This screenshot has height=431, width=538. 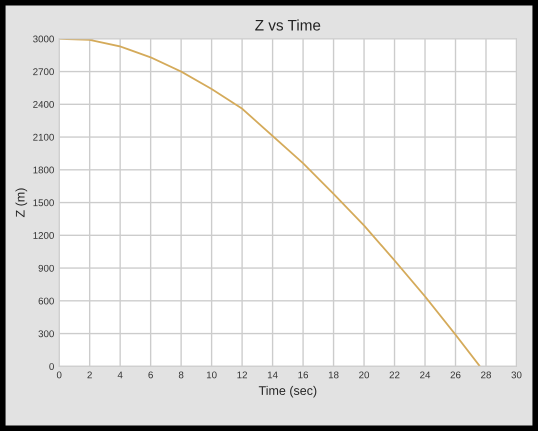 I want to click on y-tick-label: 2700, so click(x=43, y=72).